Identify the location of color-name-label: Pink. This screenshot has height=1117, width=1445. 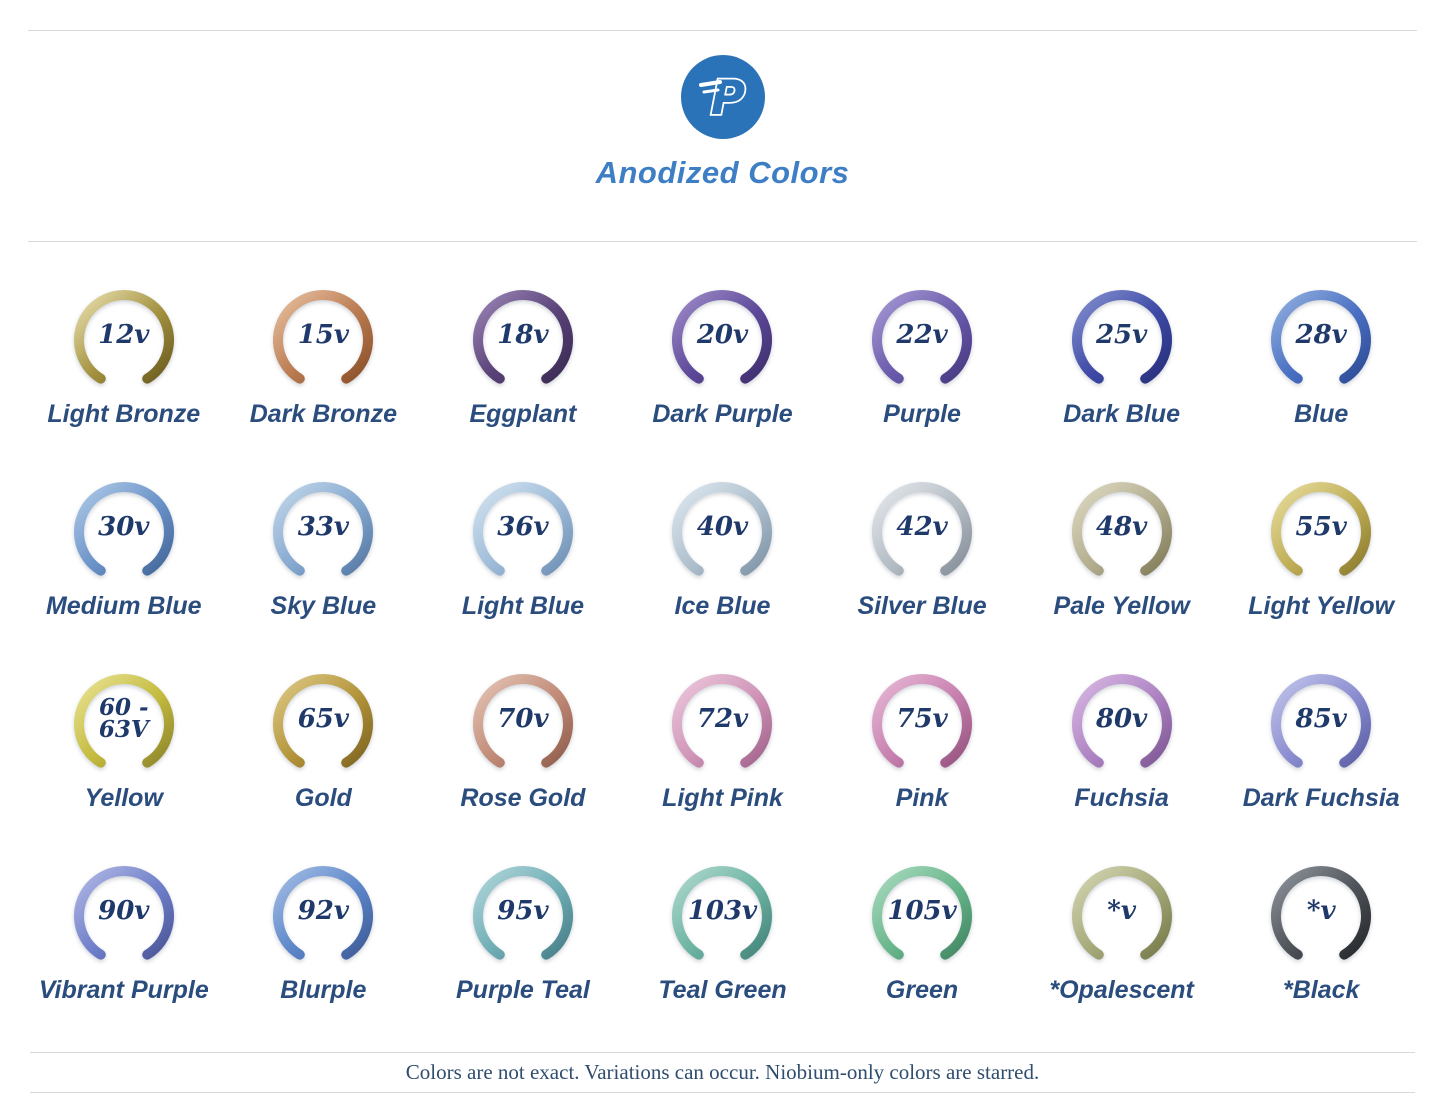
(922, 798).